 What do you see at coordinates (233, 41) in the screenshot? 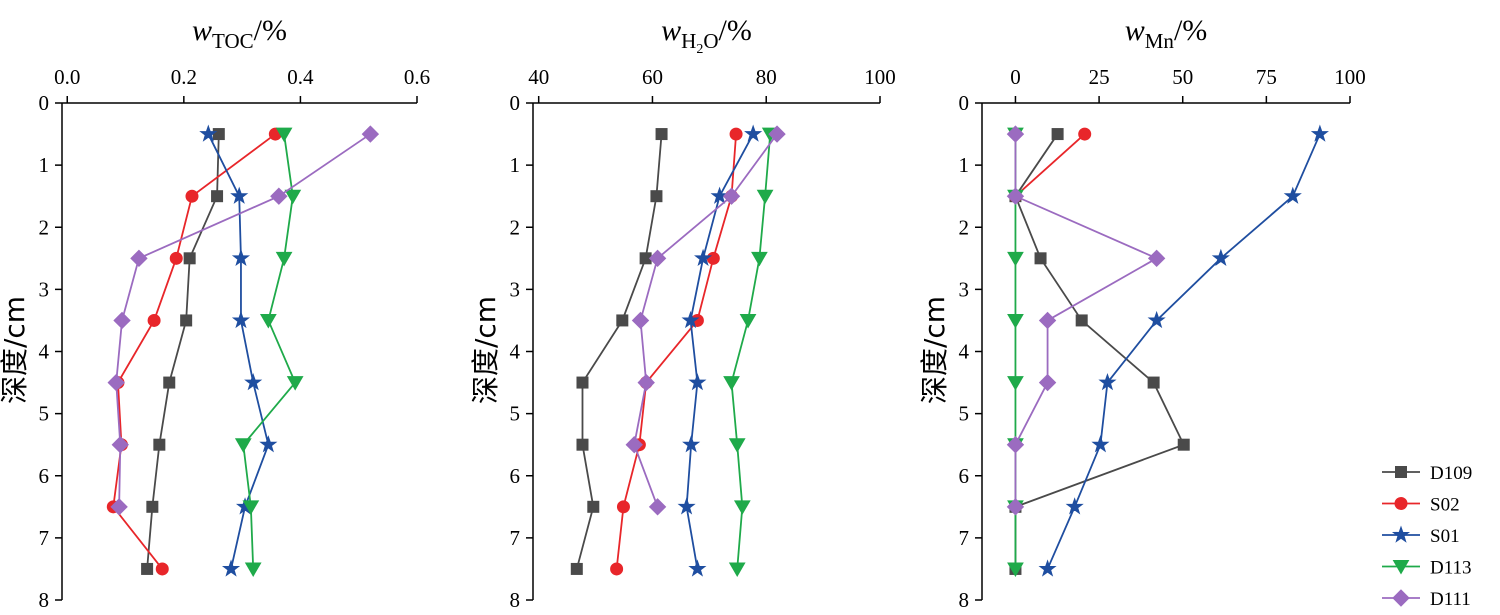
I see `title-subscript: TOC` at bounding box center [233, 41].